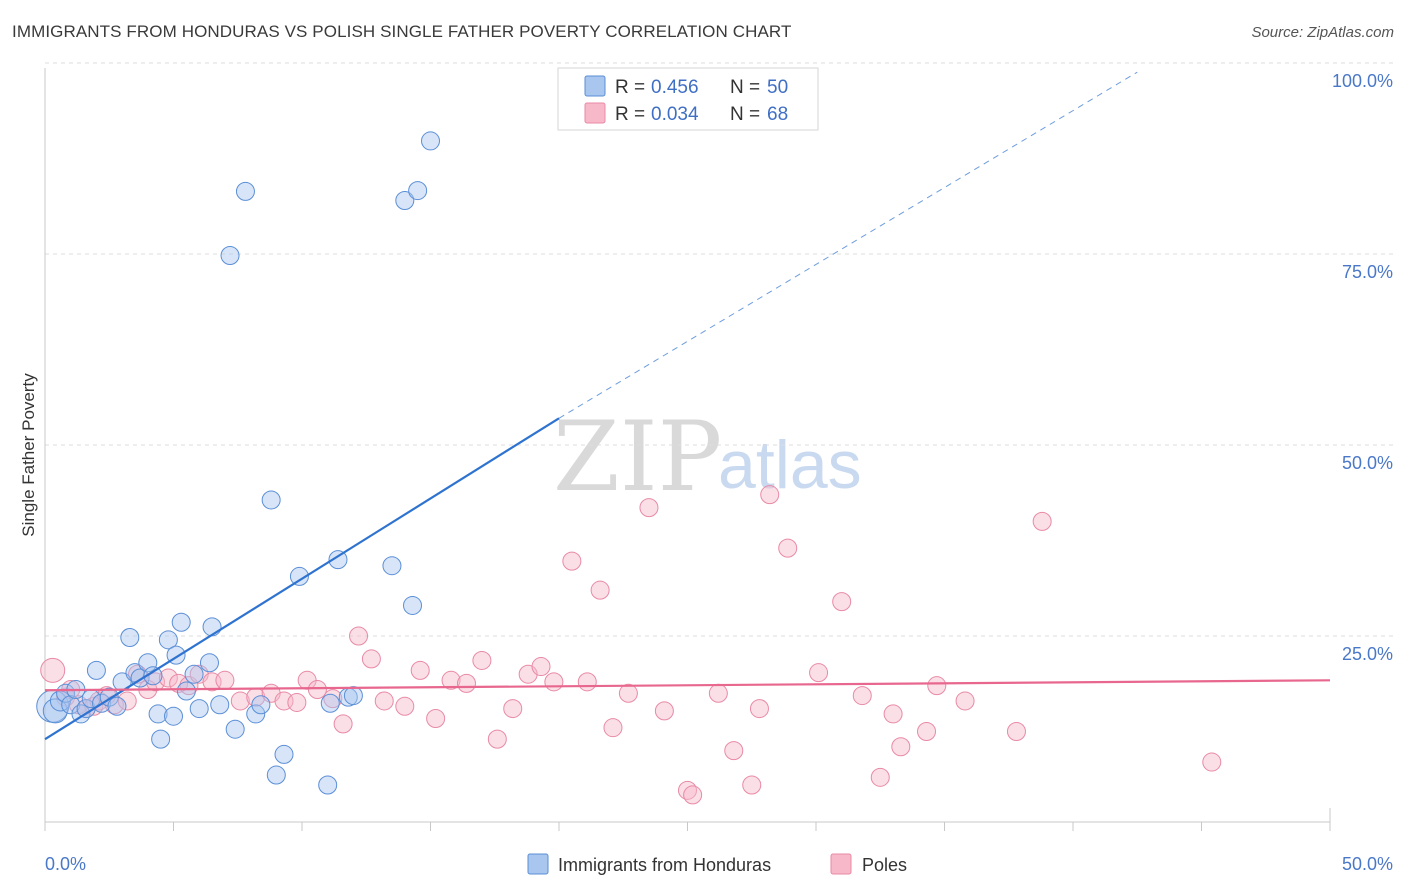 This screenshot has width=1406, height=892. I want to click on series-legend: Immigrants from Honduras Poles, so click(717, 864).